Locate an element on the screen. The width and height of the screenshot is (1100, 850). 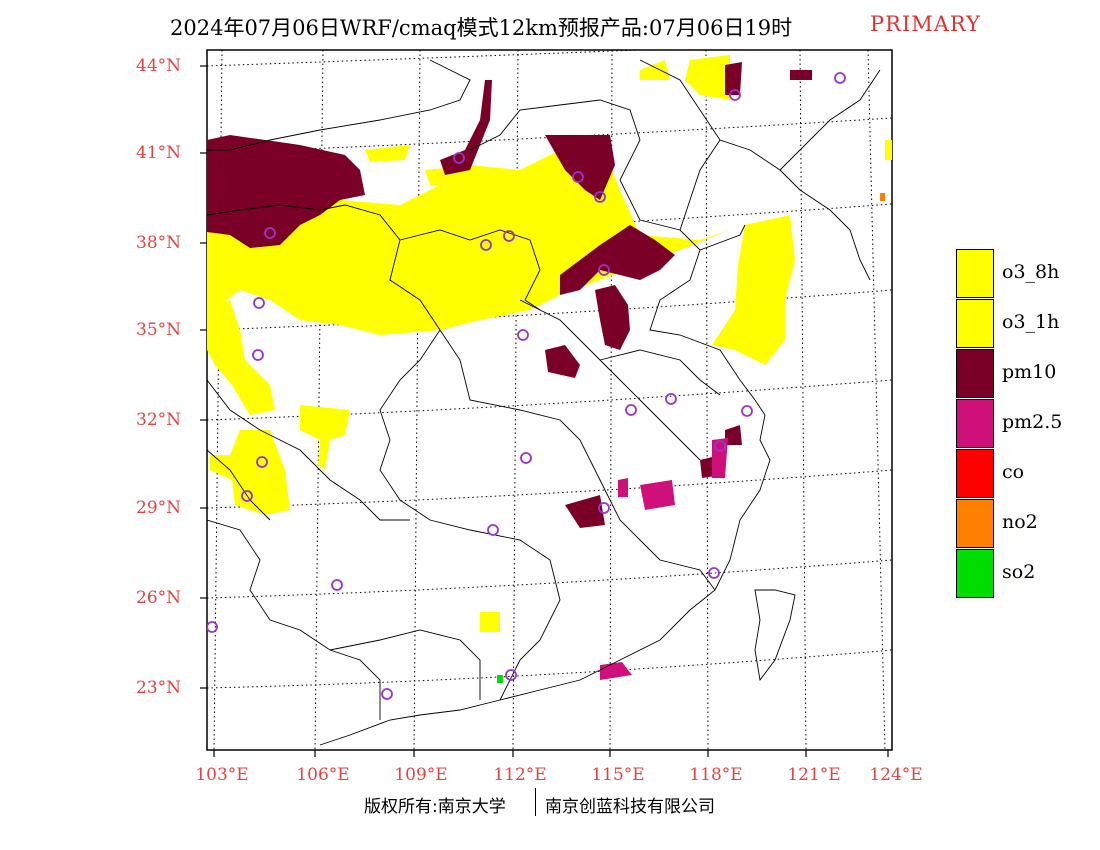
pollutant-legend: o3_8h o3_1h pm10 pm2.5 co no2 so2 is located at coordinates (1026, 424).